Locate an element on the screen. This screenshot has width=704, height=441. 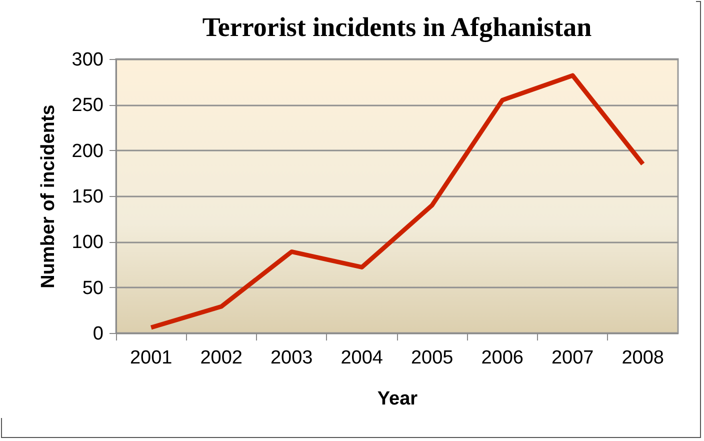
y-tick-label: 100 is located at coordinates (88, 243).